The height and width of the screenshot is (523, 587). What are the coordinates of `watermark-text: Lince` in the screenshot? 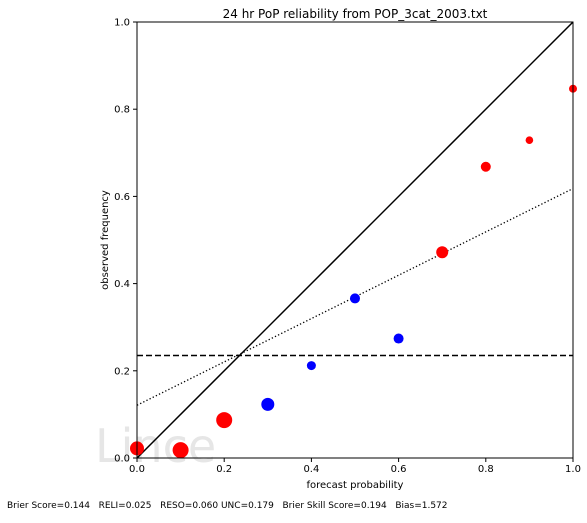 It's located at (155, 446).